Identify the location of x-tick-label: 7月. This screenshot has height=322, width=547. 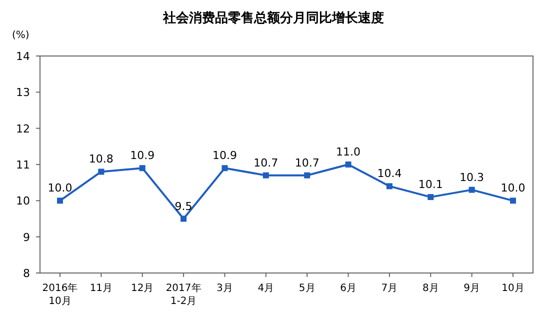
(389, 288).